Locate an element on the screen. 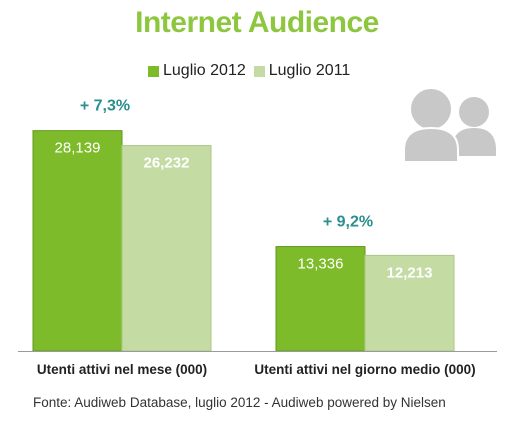 The image size is (514, 425). legend-item-2011: Luglio 2011 is located at coordinates (302, 71).